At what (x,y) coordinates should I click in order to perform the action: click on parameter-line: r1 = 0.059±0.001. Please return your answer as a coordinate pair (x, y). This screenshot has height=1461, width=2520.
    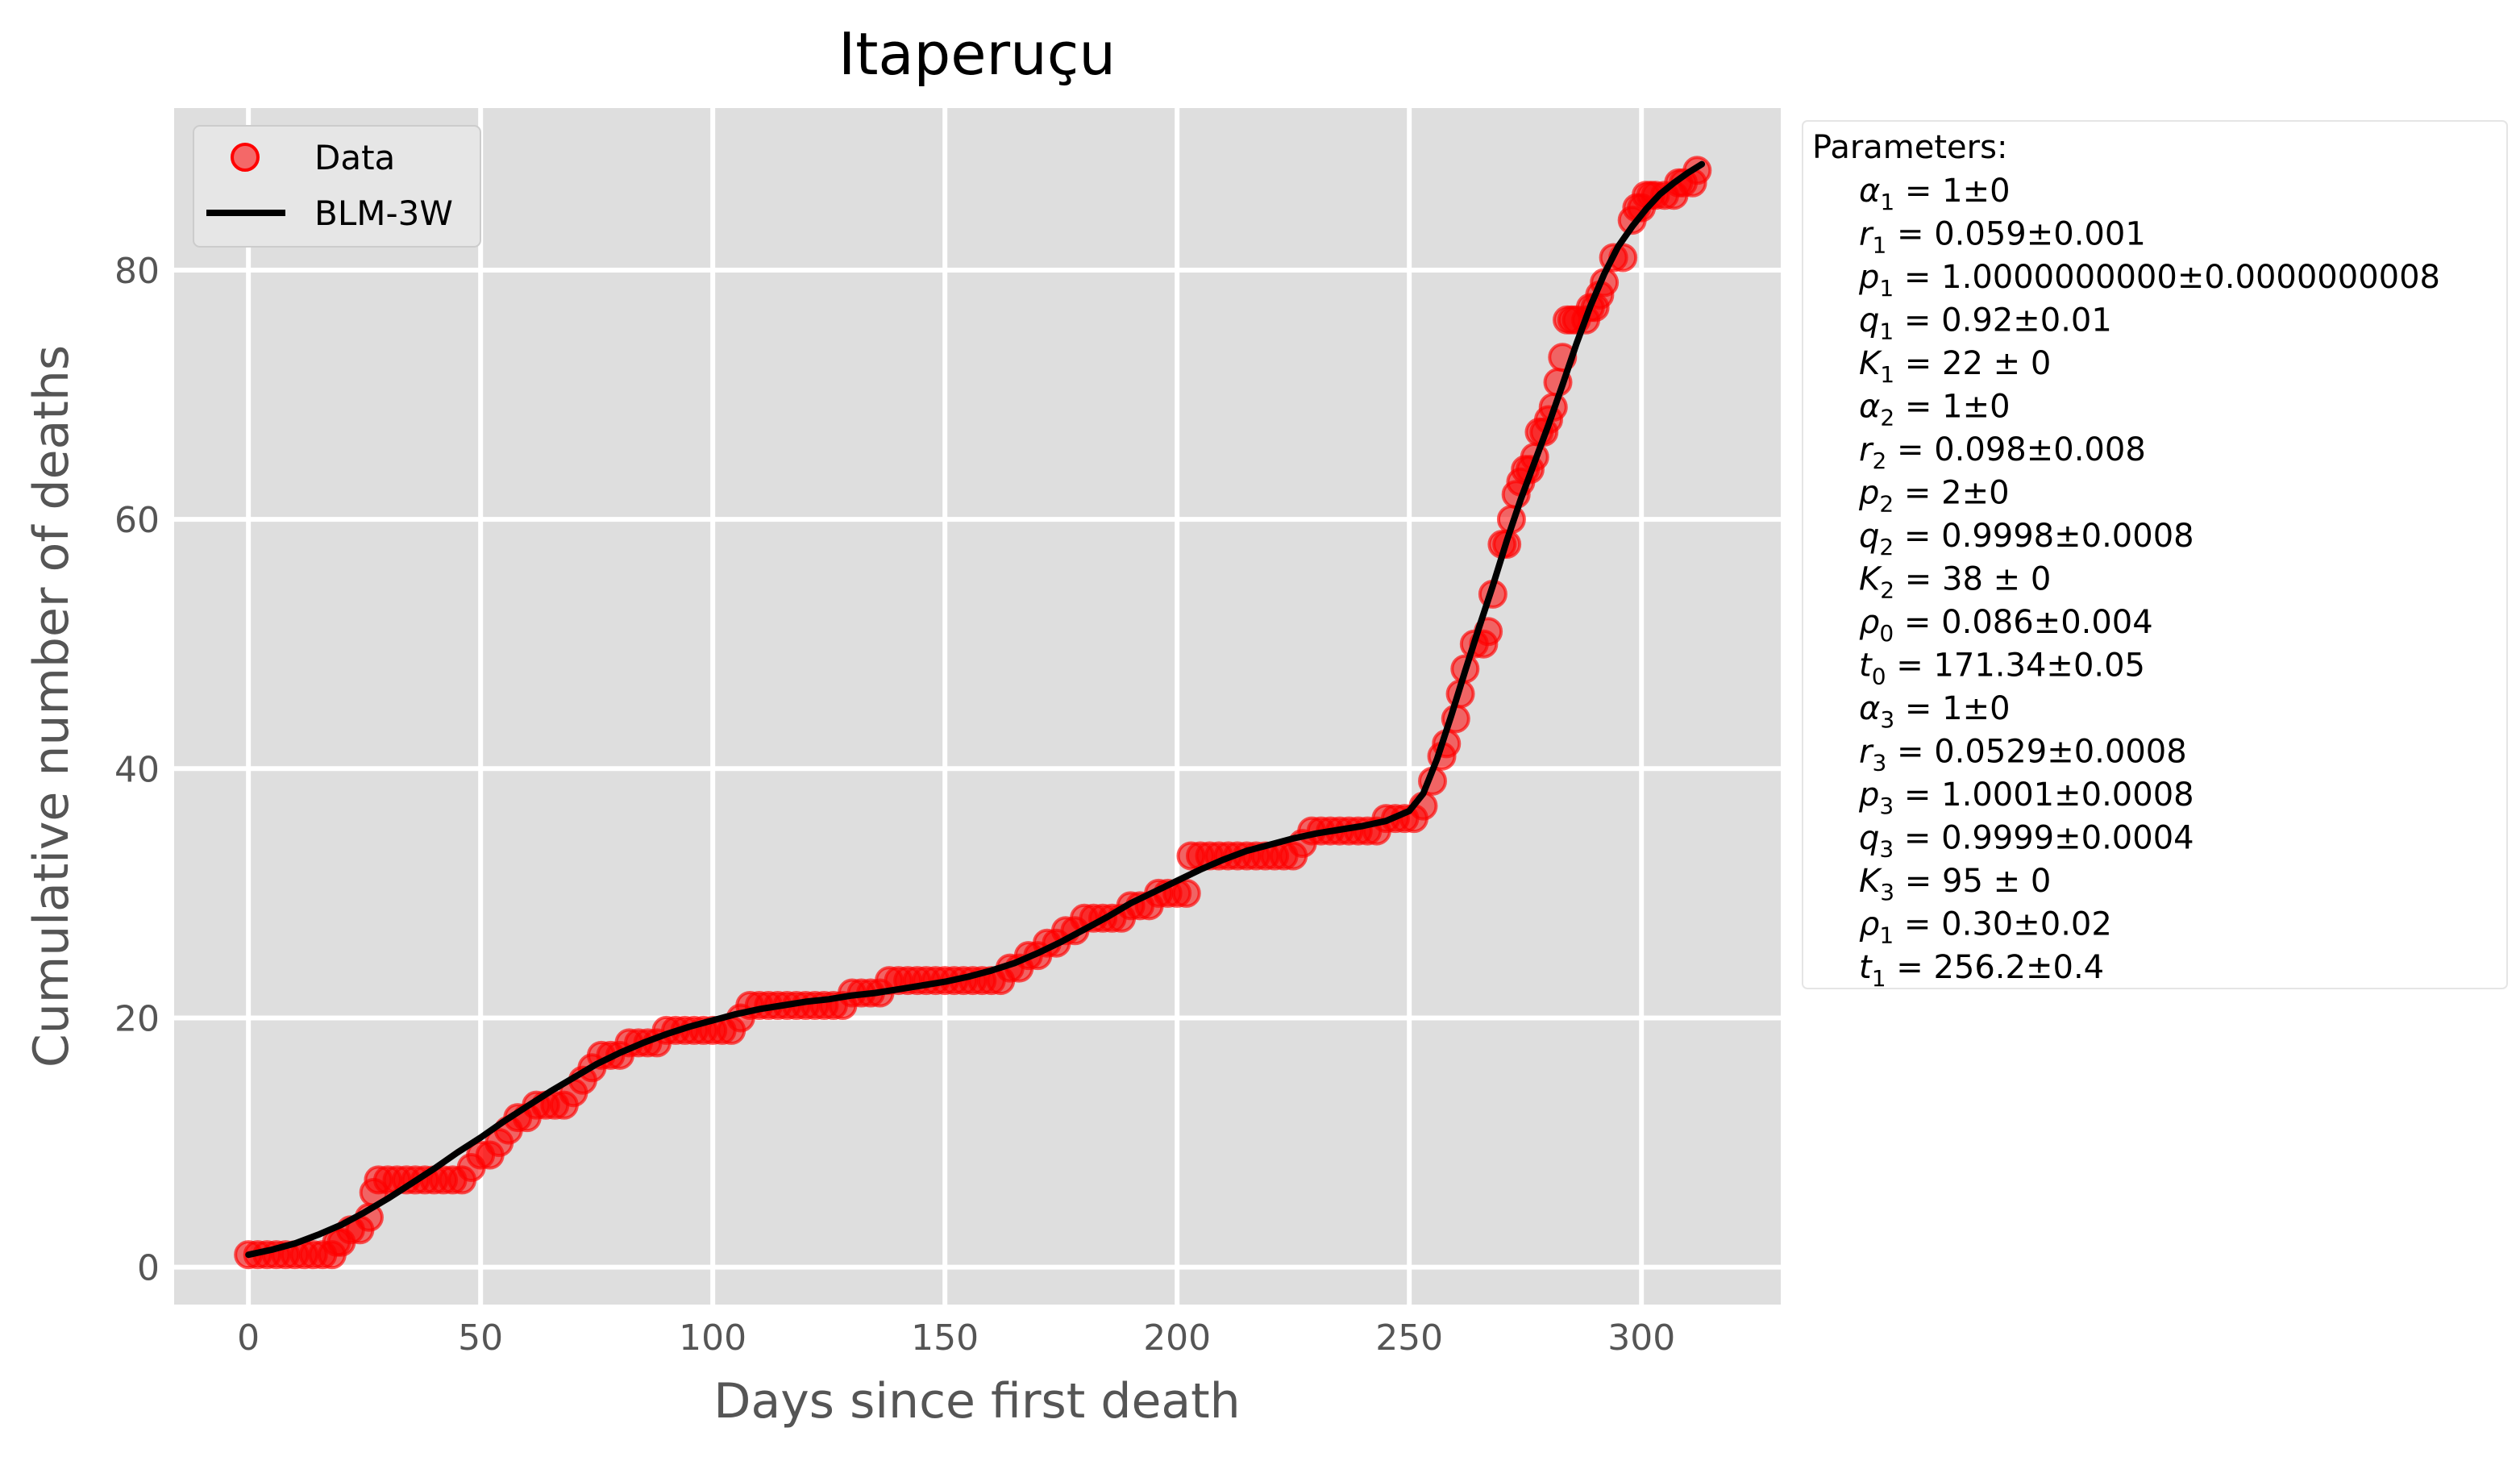
    Looking at the image, I should click on (2002, 237).